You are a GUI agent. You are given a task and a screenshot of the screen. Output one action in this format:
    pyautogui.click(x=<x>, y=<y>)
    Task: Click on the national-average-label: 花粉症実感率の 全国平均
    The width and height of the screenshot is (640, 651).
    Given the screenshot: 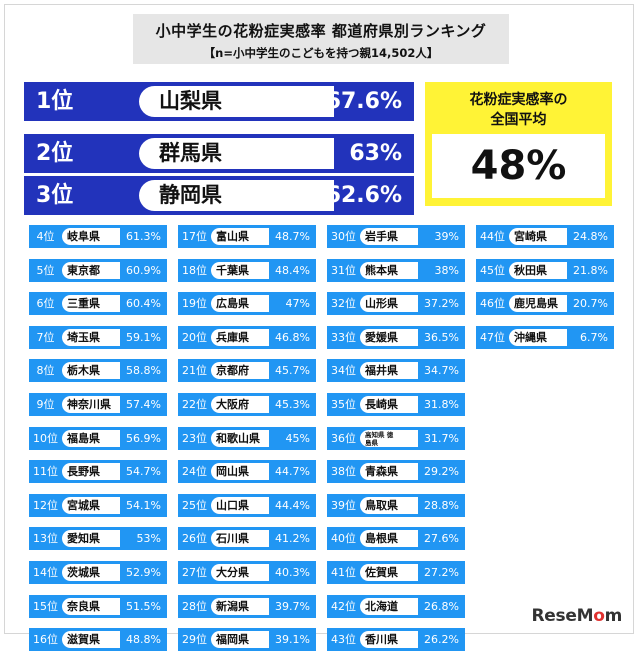 What is the action you would take?
    pyautogui.click(x=518, y=110)
    